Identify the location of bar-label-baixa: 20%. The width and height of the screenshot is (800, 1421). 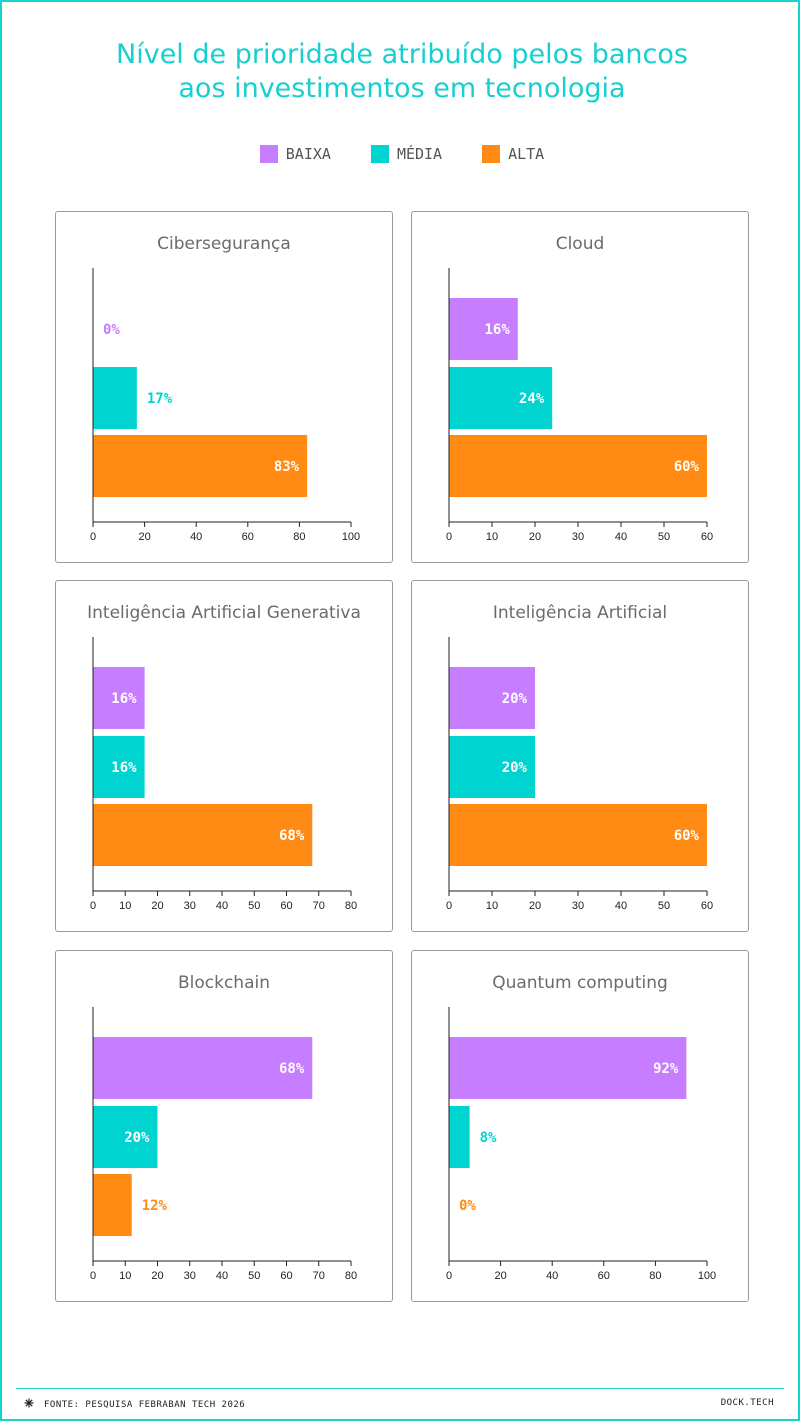
(515, 699).